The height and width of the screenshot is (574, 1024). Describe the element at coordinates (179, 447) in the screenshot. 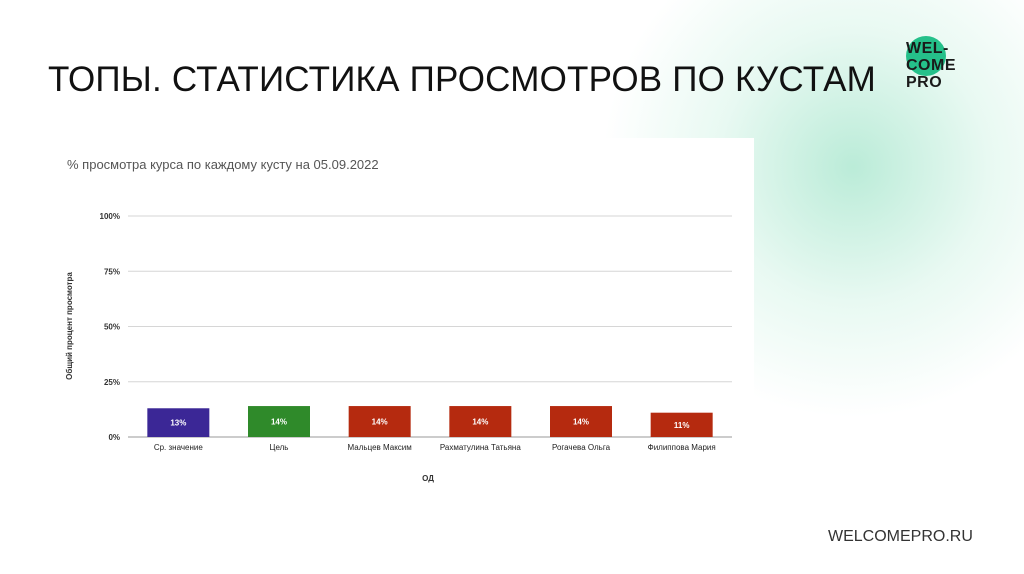

I see `category-label: Ср. значение` at that location.